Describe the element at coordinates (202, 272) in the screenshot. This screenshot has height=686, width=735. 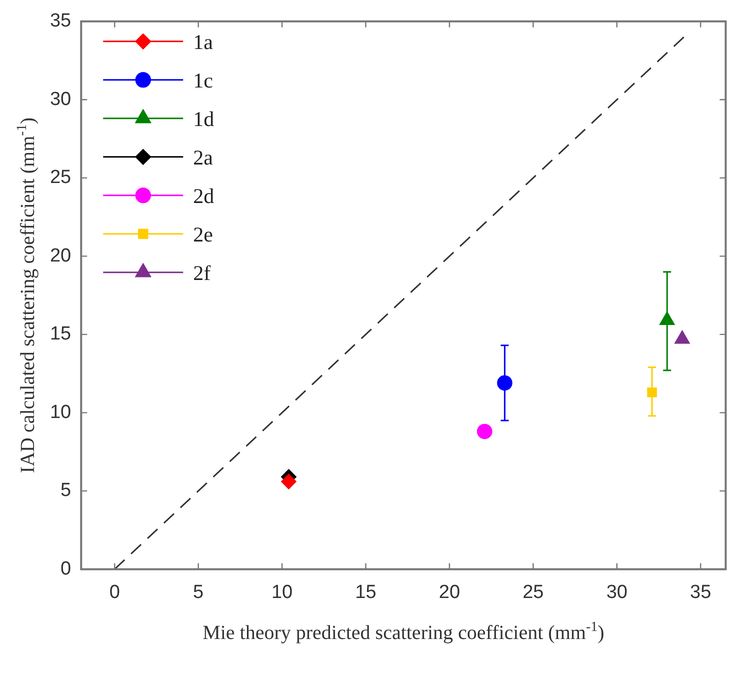
I see `legend-label: 2f` at that location.